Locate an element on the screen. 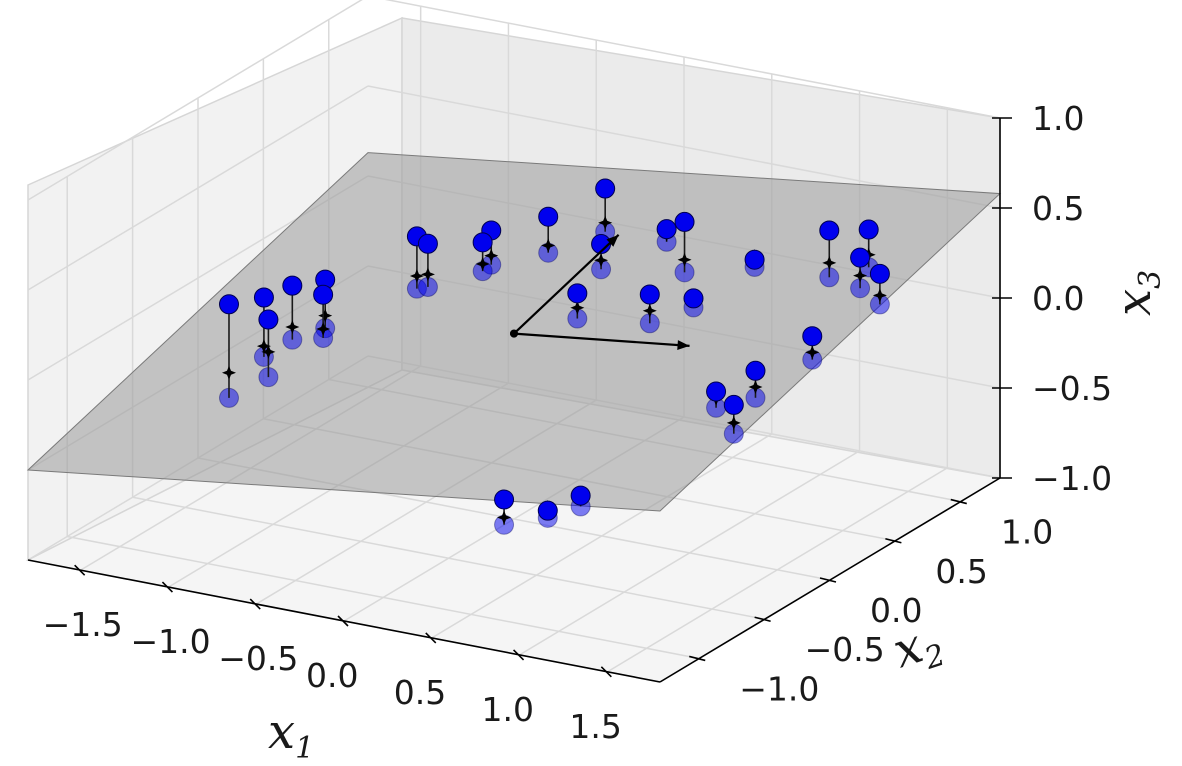 The image size is (1182, 766). x2-tick-label: −1.0 is located at coordinates (779, 688).